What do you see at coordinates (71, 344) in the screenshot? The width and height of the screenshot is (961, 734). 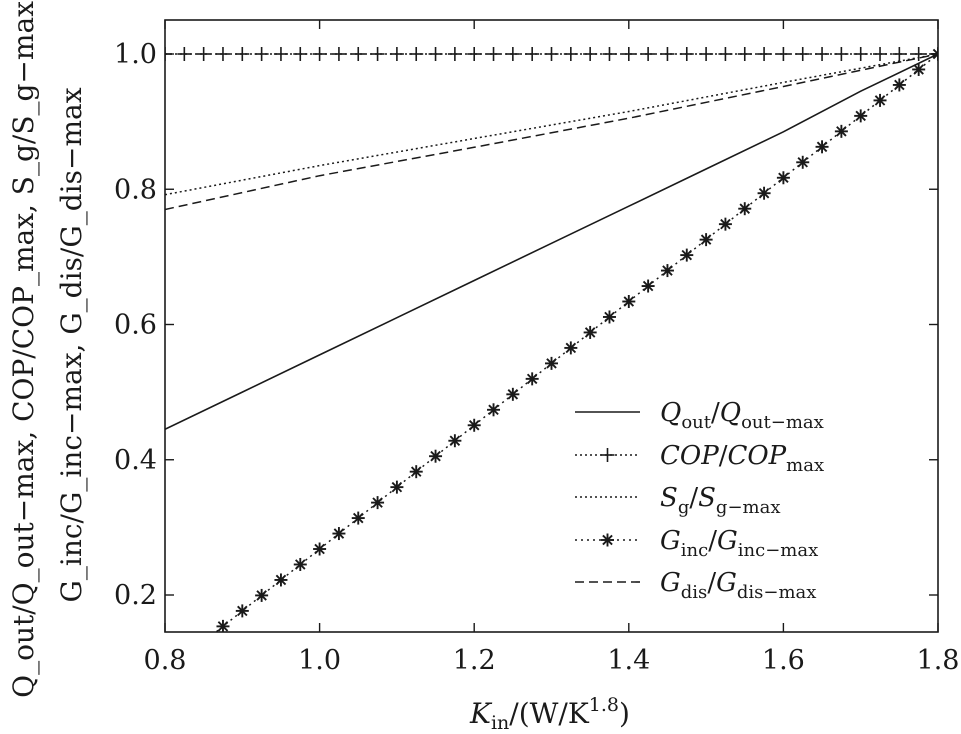 I see `y-axis-title-line2: G_inc/G_inc−max, G_dis/G_dis−max` at bounding box center [71, 344].